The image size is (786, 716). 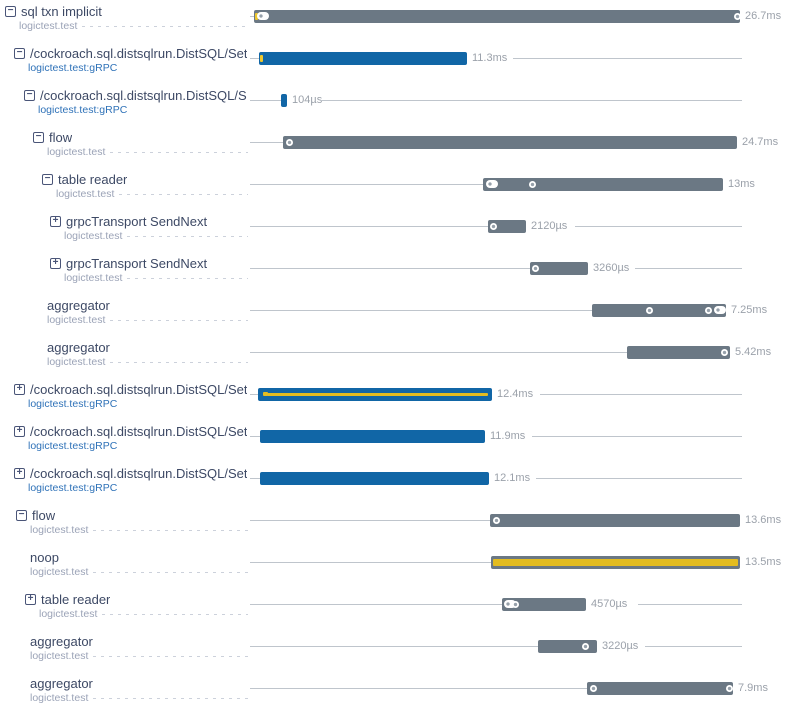 I want to click on span-row: − flow logictest.test 13.6ms, so click(x=393, y=527).